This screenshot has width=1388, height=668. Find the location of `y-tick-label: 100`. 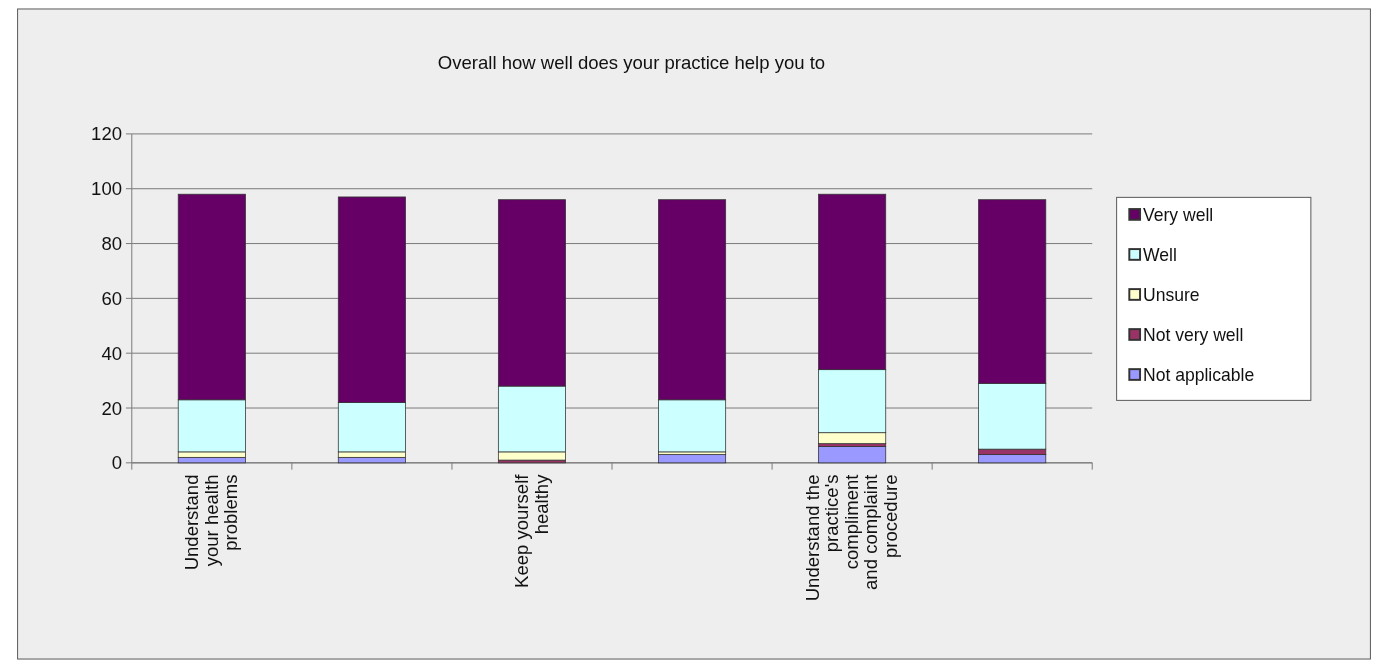

y-tick-label: 100 is located at coordinates (107, 189).